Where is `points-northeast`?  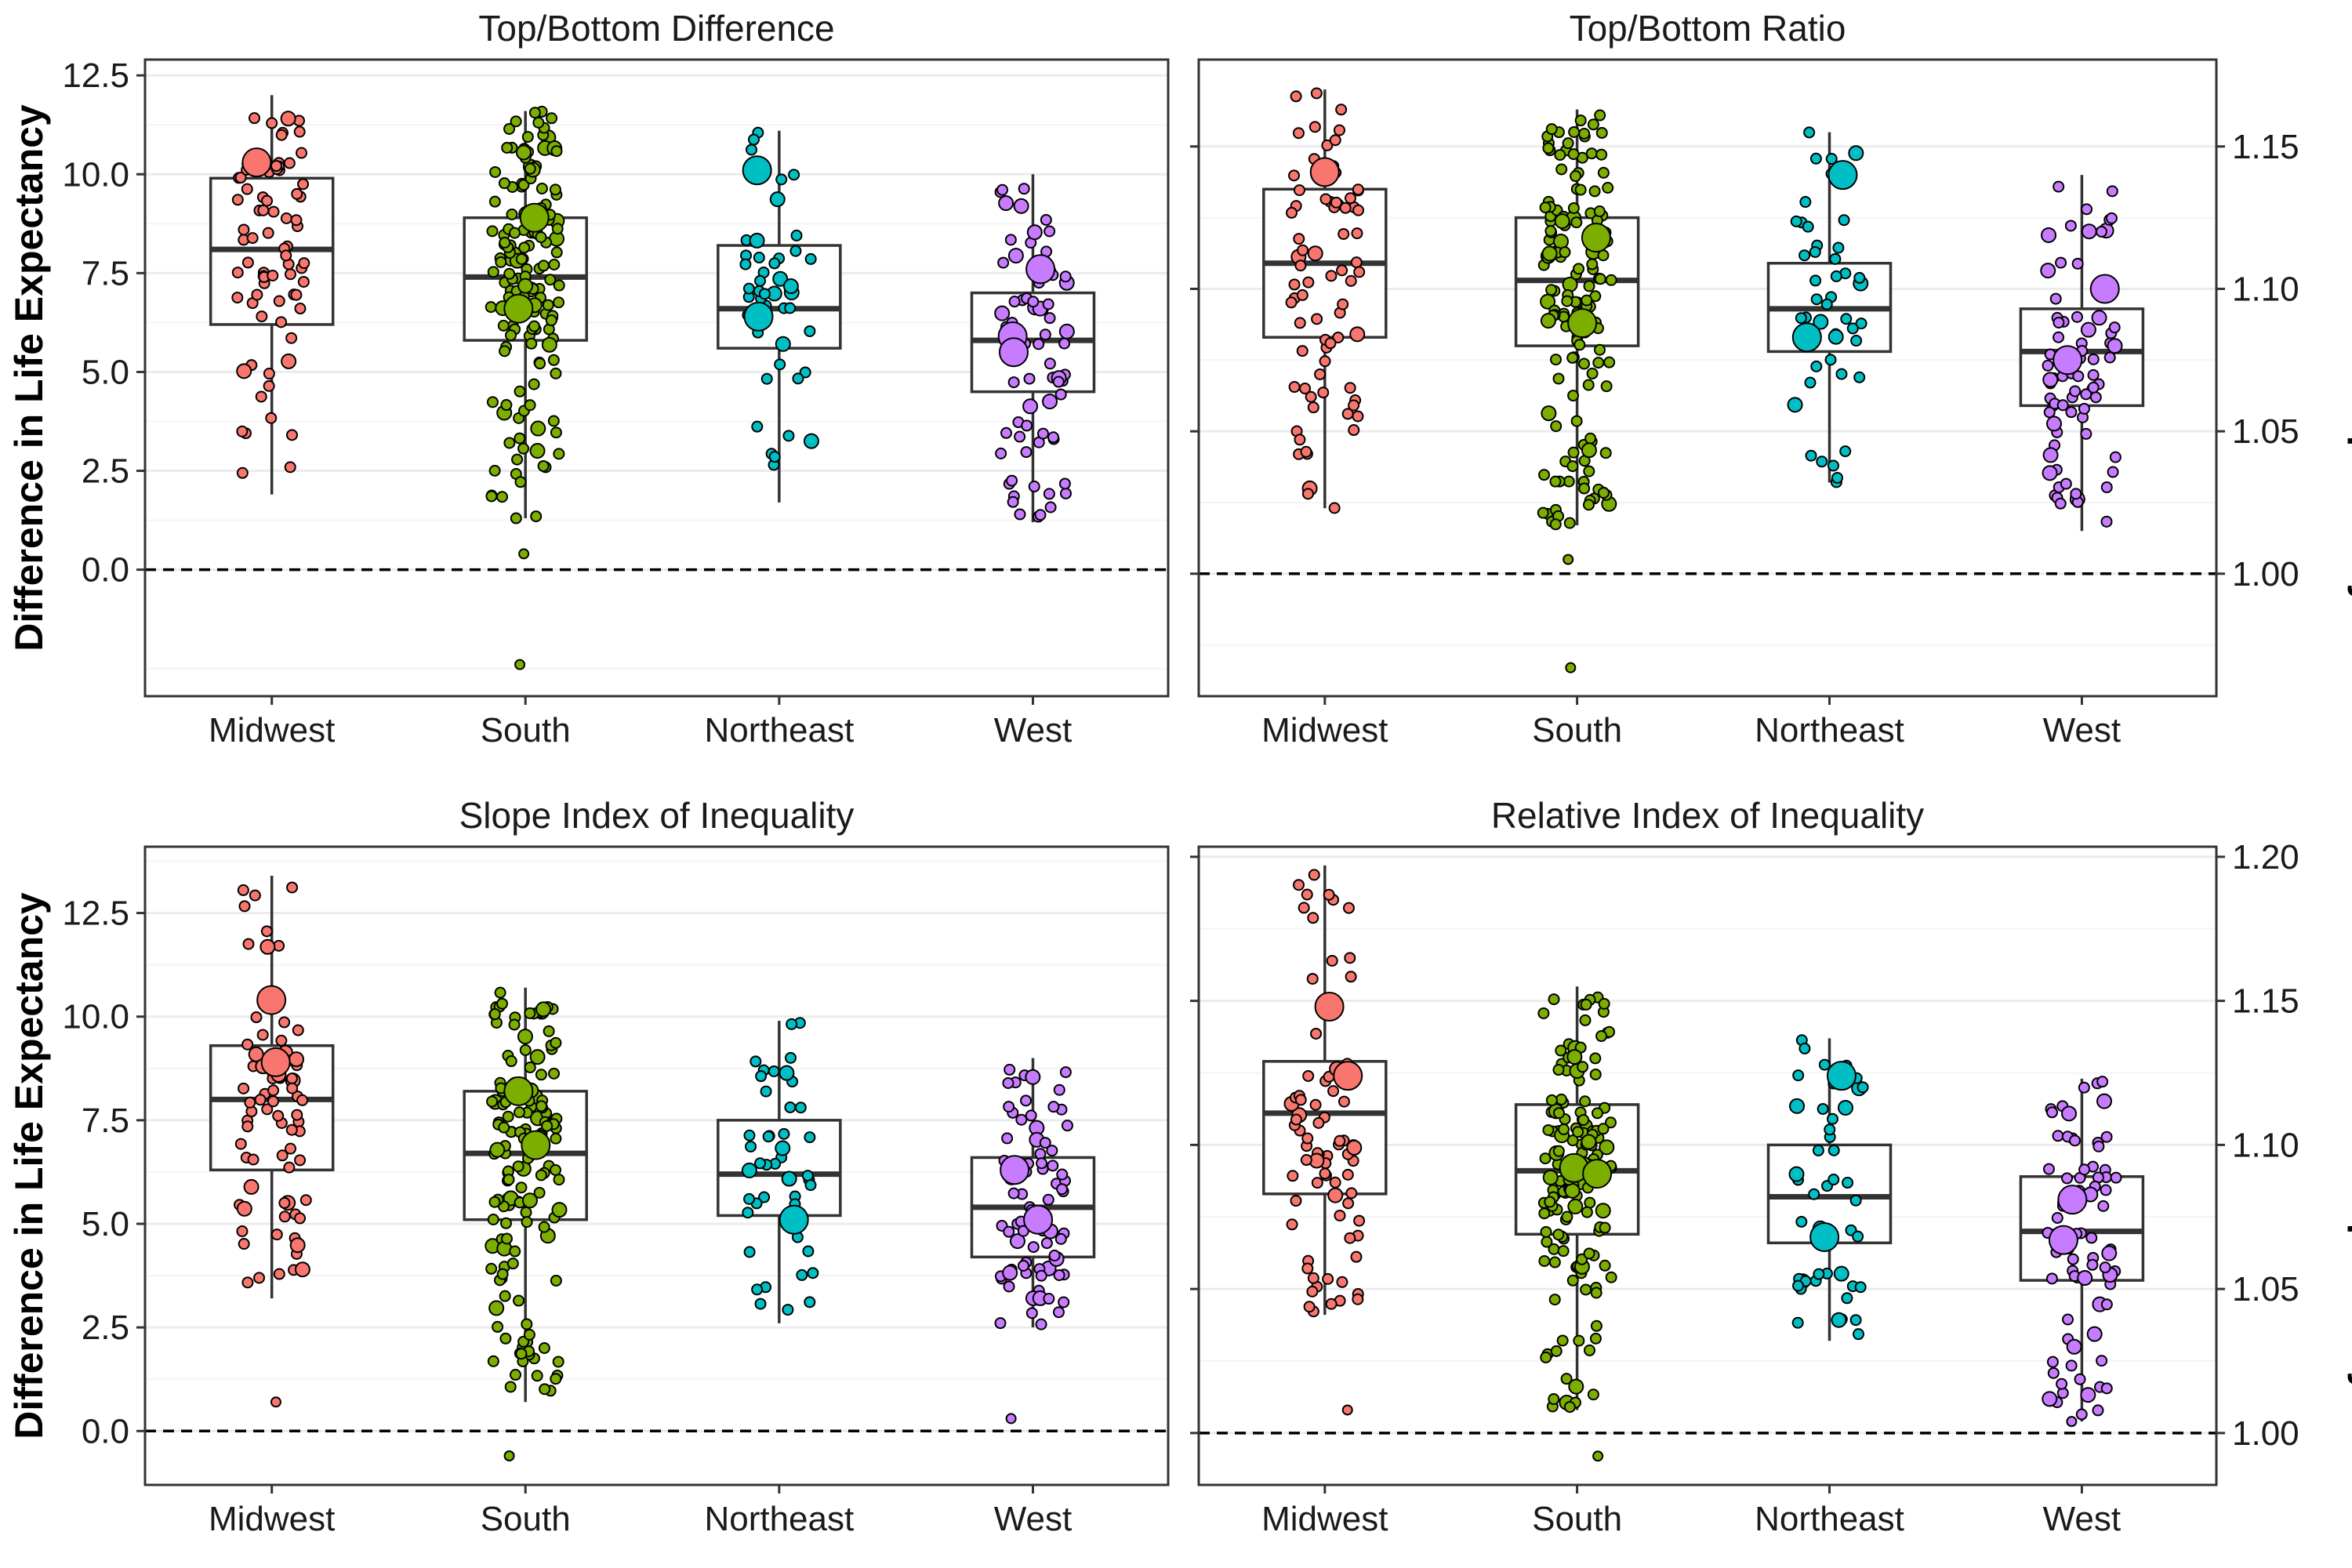 points-northeast is located at coordinates (1828, 307).